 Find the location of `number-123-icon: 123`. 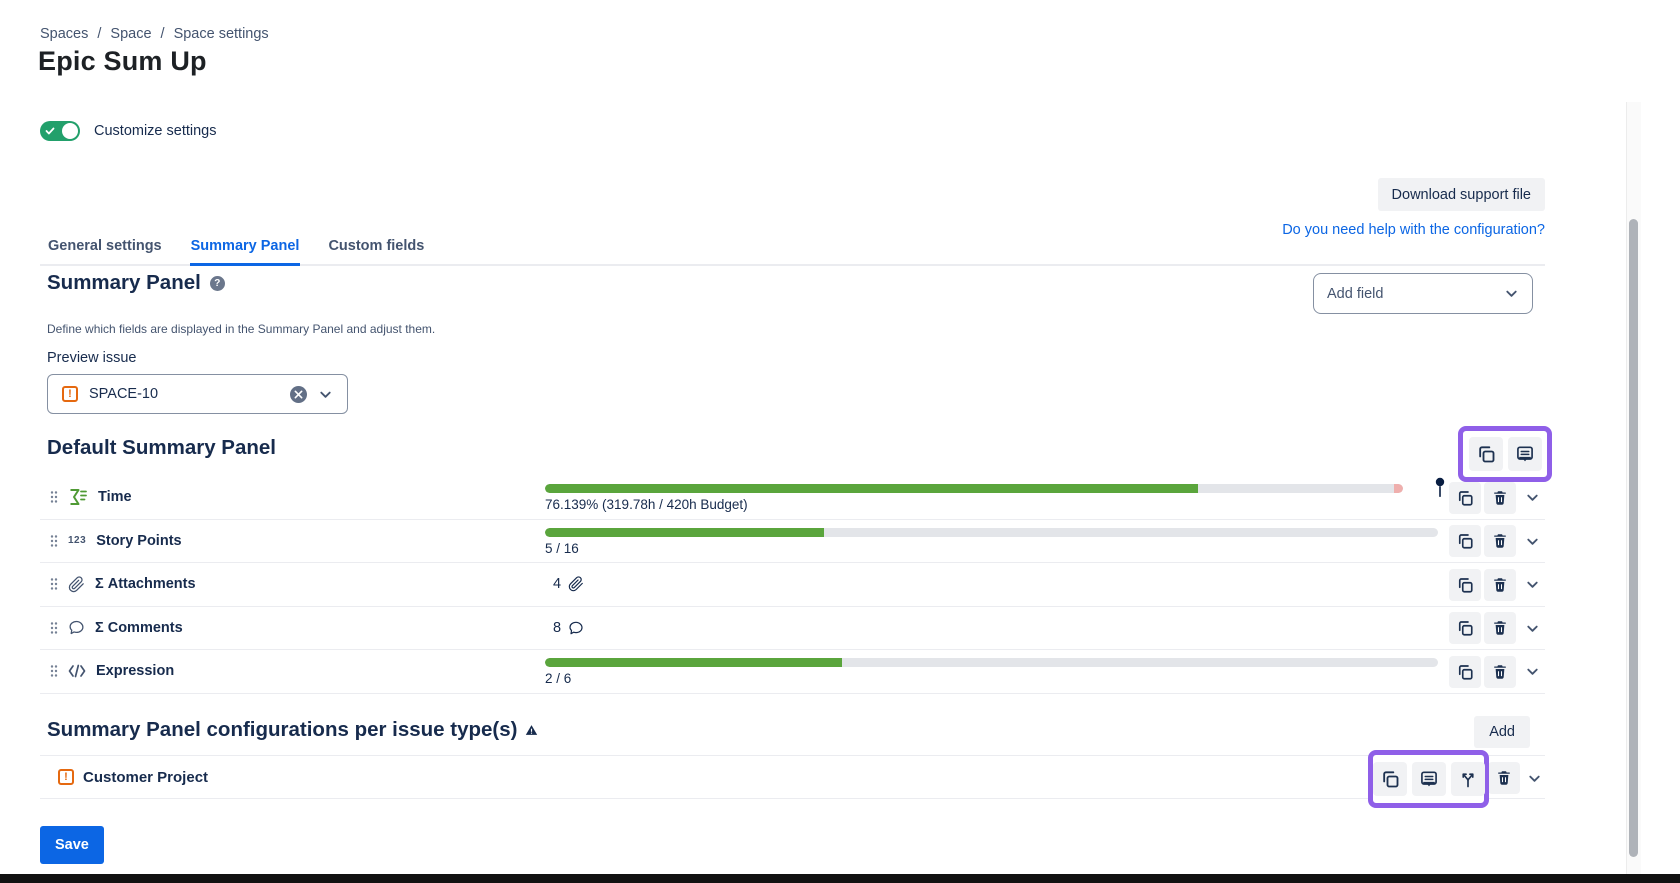

number-123-icon: 123 is located at coordinates (77, 541).